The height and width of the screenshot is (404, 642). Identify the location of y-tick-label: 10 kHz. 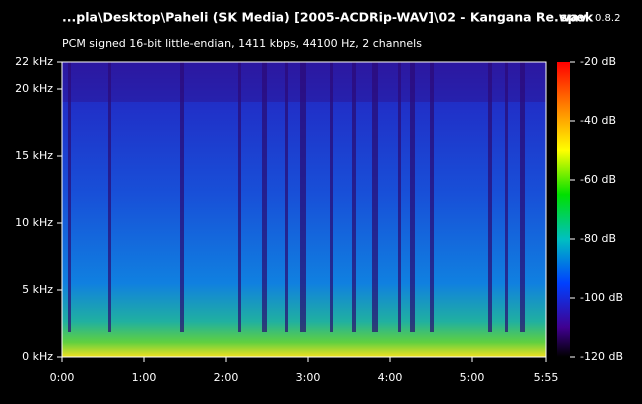
(34, 222).